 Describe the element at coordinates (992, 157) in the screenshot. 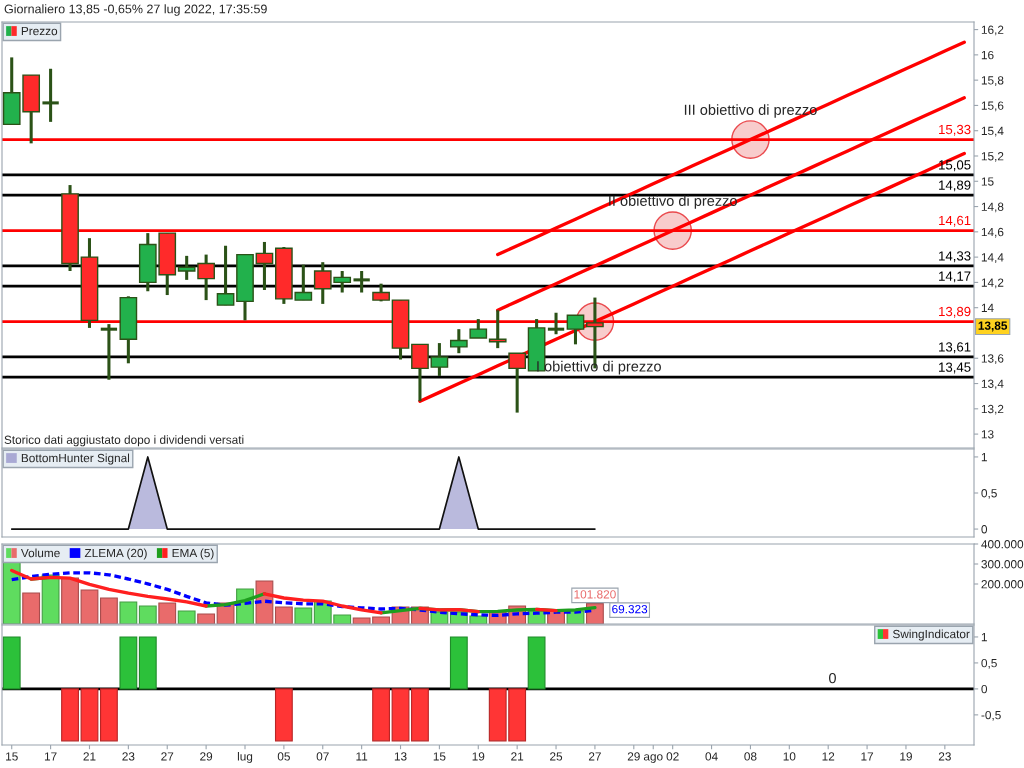

I see `y-tick-label: 15,2` at that location.